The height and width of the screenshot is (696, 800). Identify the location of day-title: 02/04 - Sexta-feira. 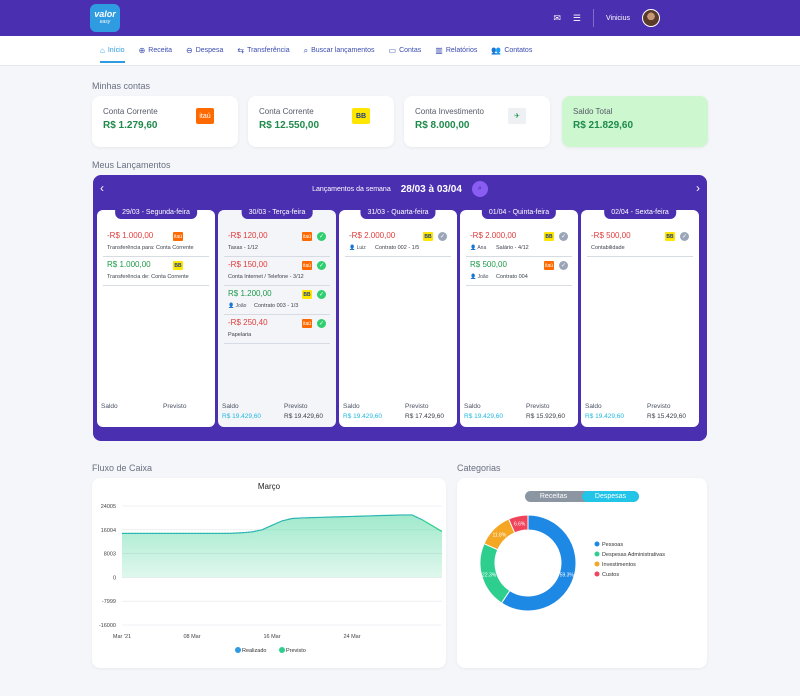
(640, 213).